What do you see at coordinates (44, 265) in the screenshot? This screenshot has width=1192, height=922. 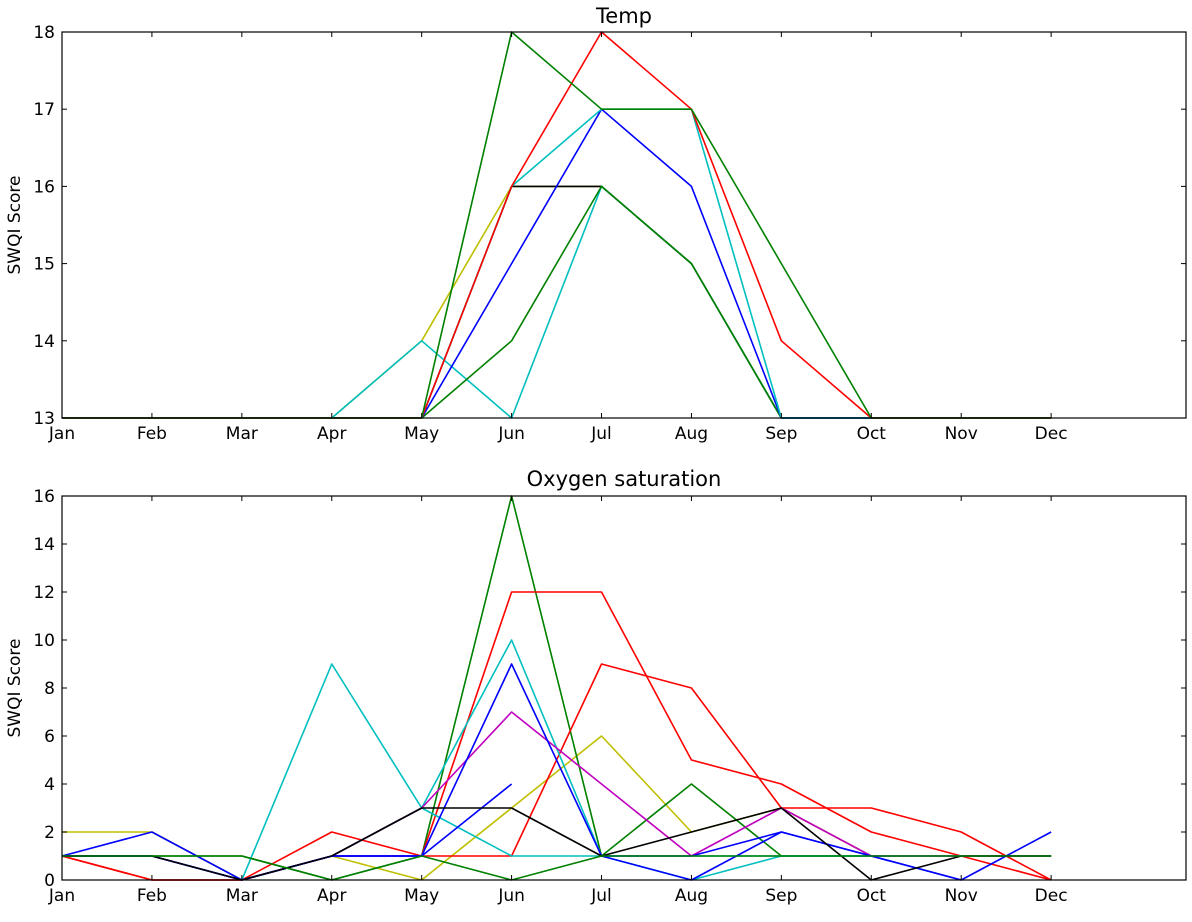 I see `y-tick-label: 15` at bounding box center [44, 265].